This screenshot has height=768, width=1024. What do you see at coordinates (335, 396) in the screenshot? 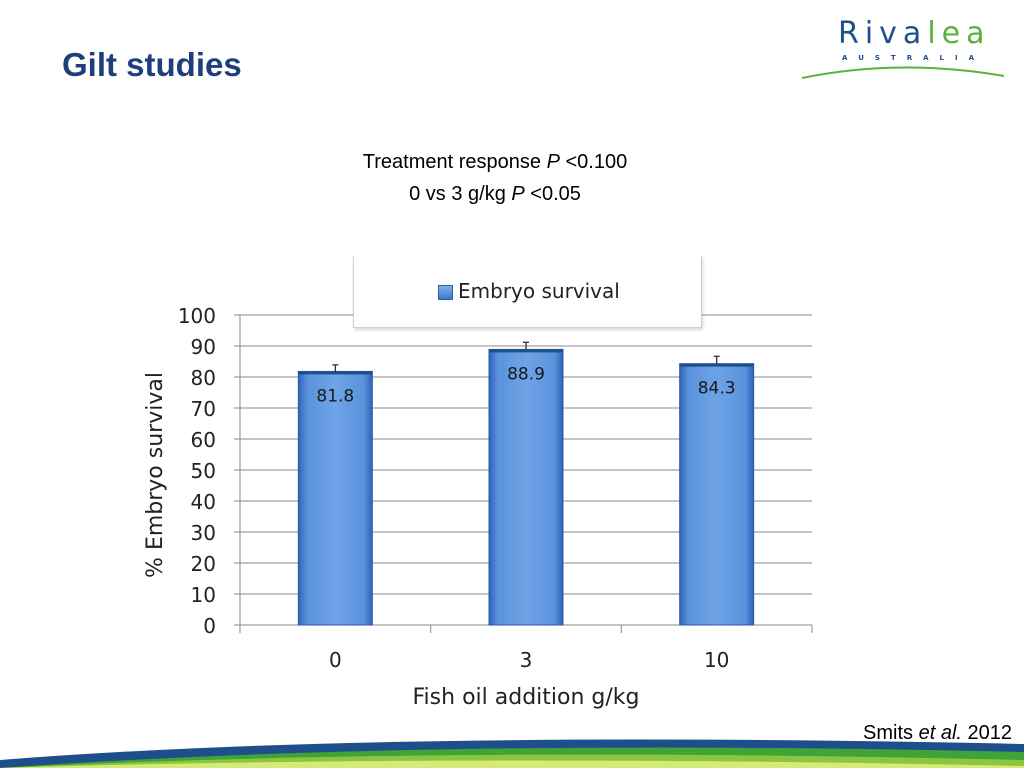
I see `data-label: 81.8` at bounding box center [335, 396].